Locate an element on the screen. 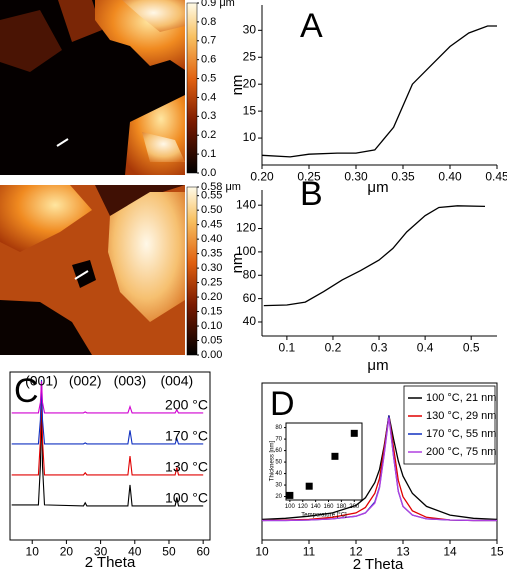  x-tick-label: 0.1 is located at coordinates (287, 348).